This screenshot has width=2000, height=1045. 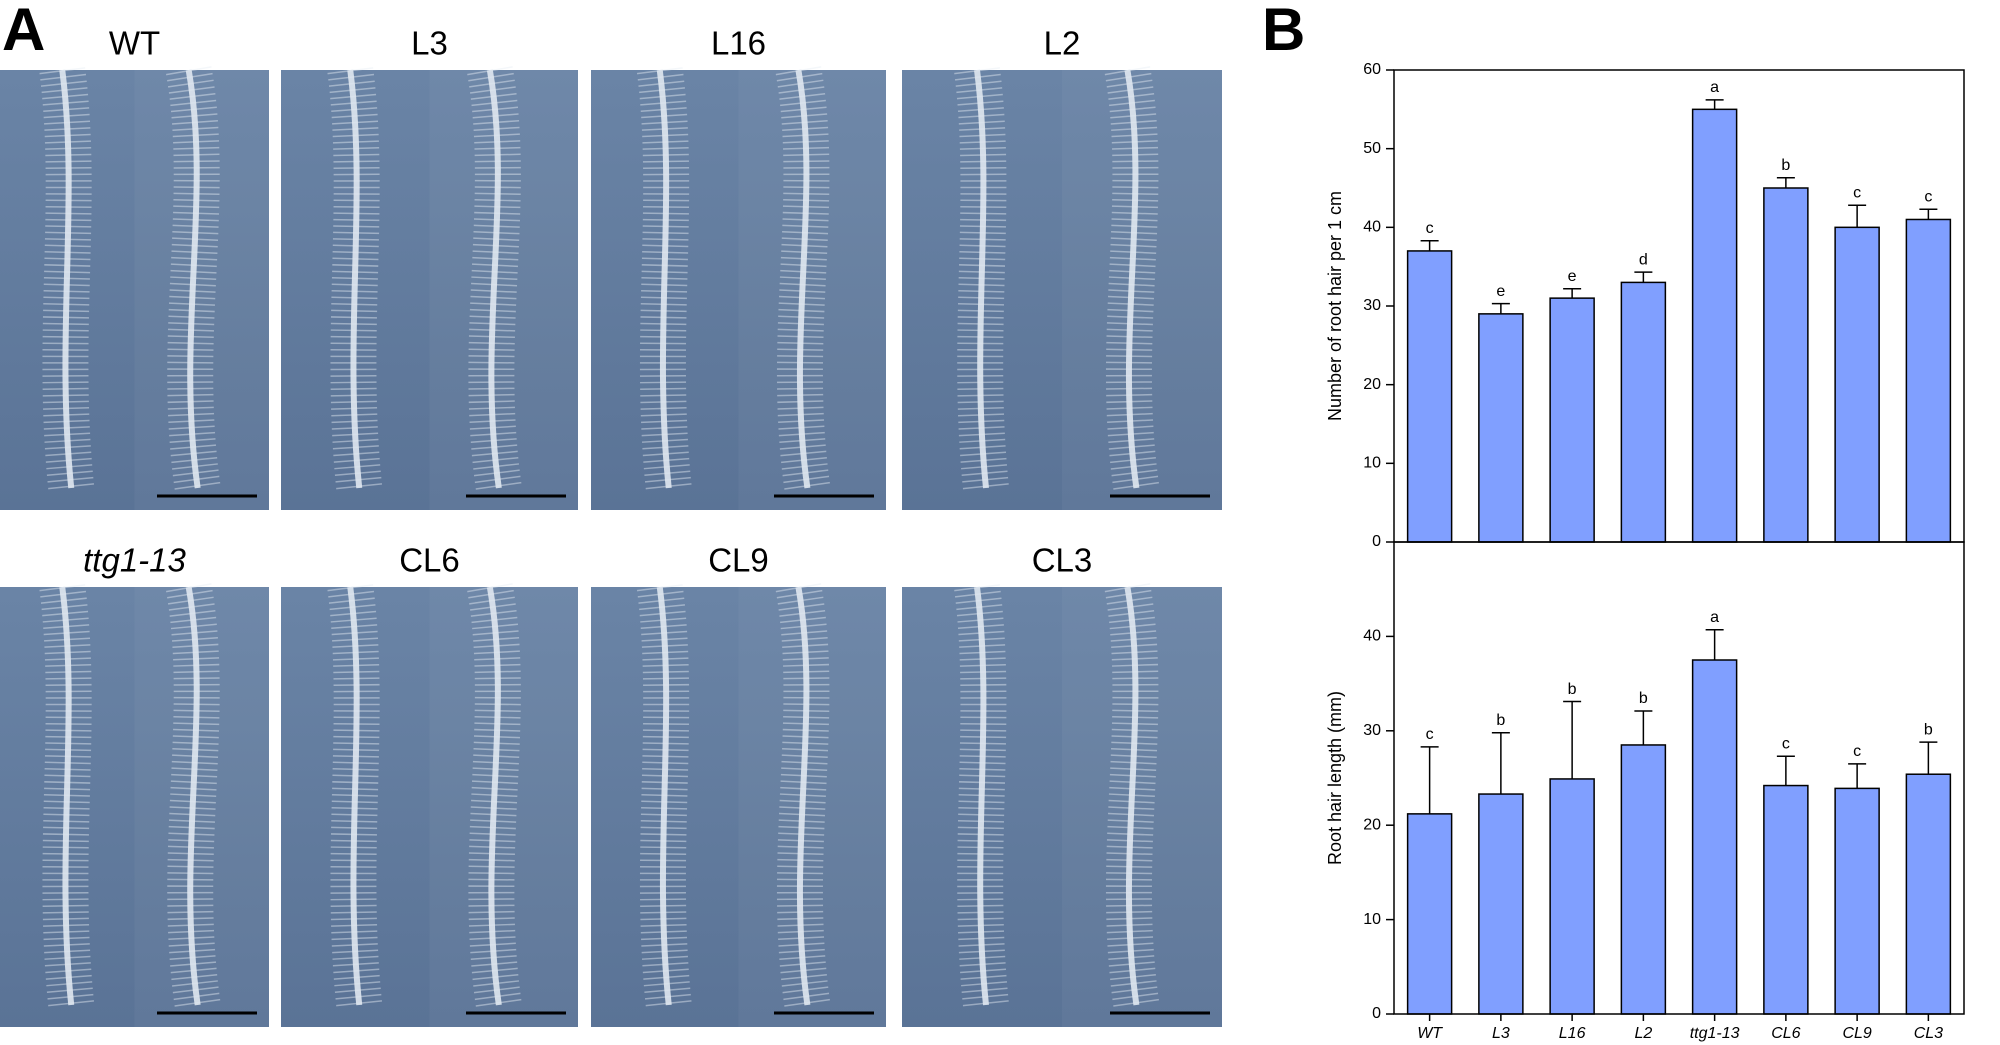 What do you see at coordinates (738, 560) in the screenshot?
I see `photo-label: CL9` at bounding box center [738, 560].